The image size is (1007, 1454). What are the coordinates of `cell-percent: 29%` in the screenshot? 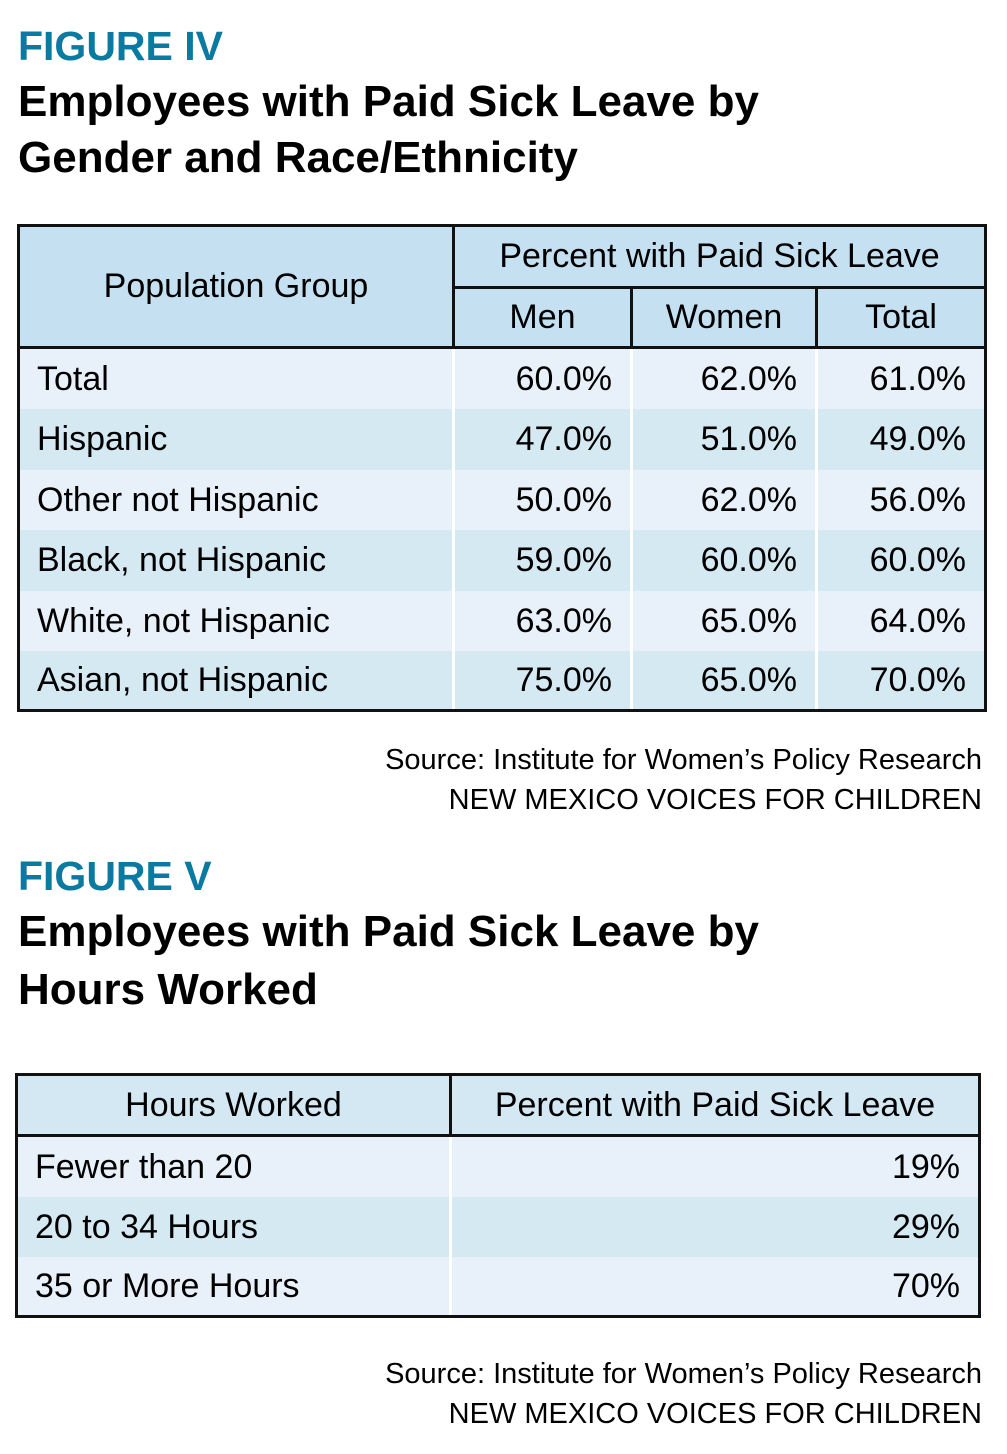 It's located at (715, 1227).